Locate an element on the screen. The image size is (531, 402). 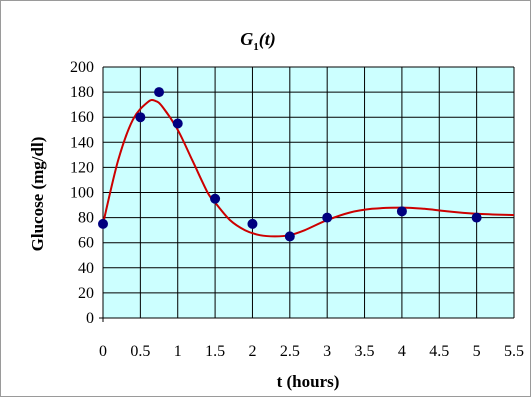
x-tick-label: 2.5 is located at coordinates (290, 351).